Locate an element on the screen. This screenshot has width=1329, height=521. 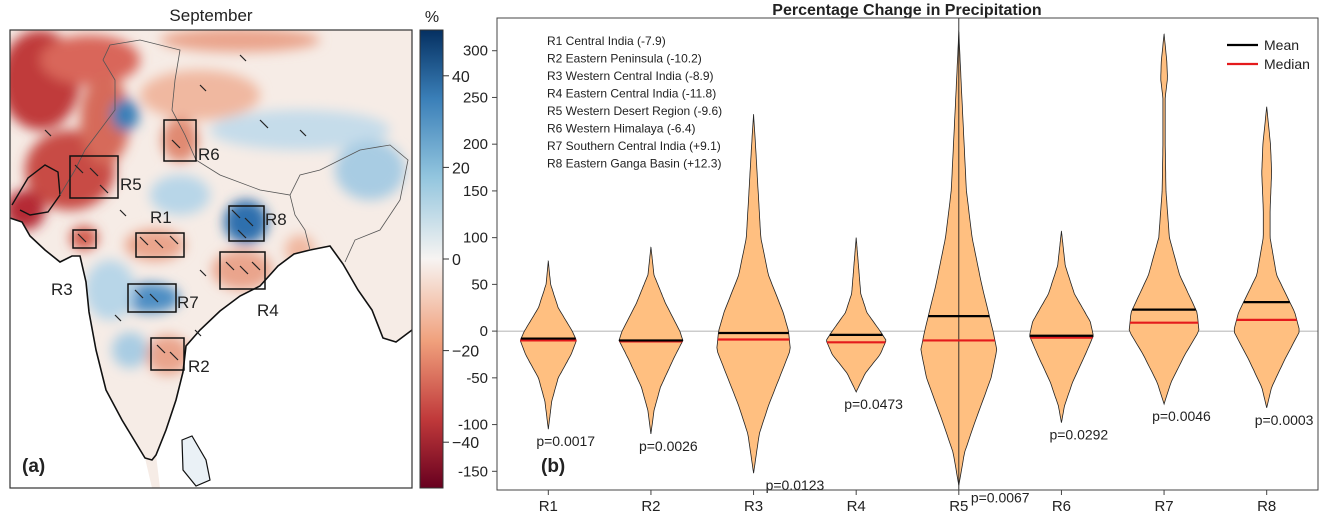
p-value-label: p=0.0473 is located at coordinates (873, 404).